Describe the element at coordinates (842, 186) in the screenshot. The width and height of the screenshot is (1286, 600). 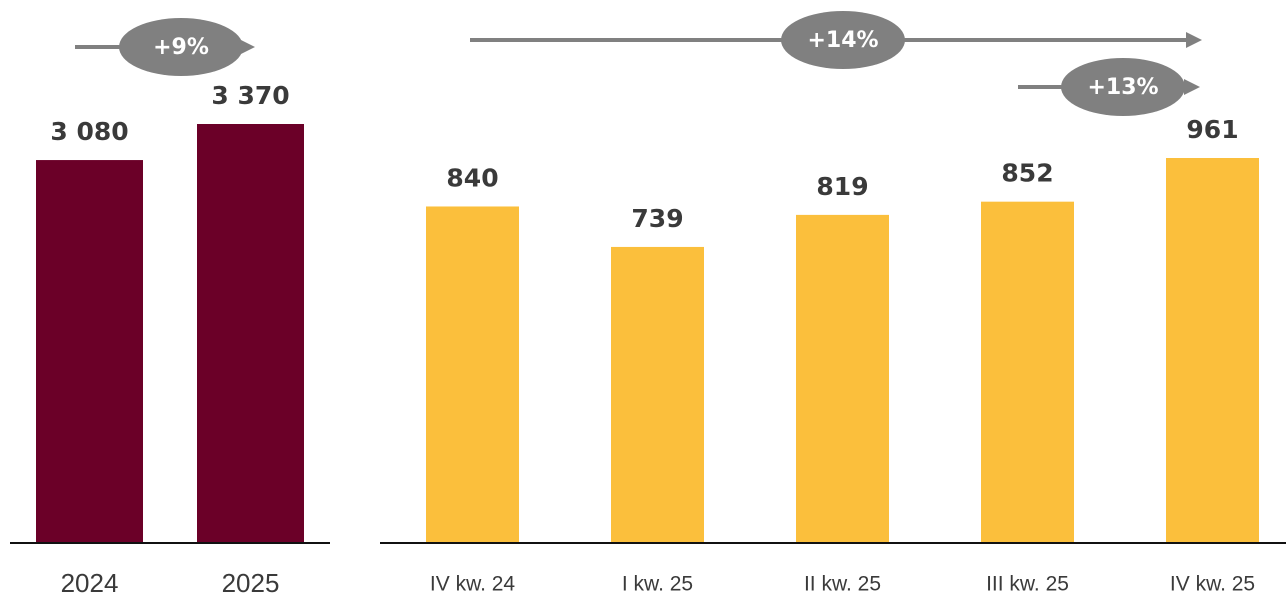
I see `value-label: 819` at that location.